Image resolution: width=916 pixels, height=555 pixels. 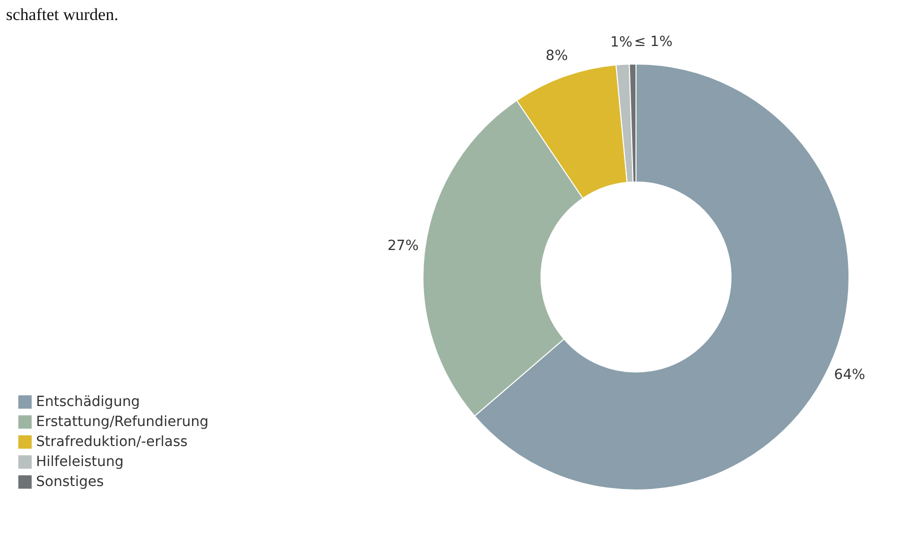 What do you see at coordinates (62, 14) in the screenshot?
I see `text: schaftet wurden.` at bounding box center [62, 14].